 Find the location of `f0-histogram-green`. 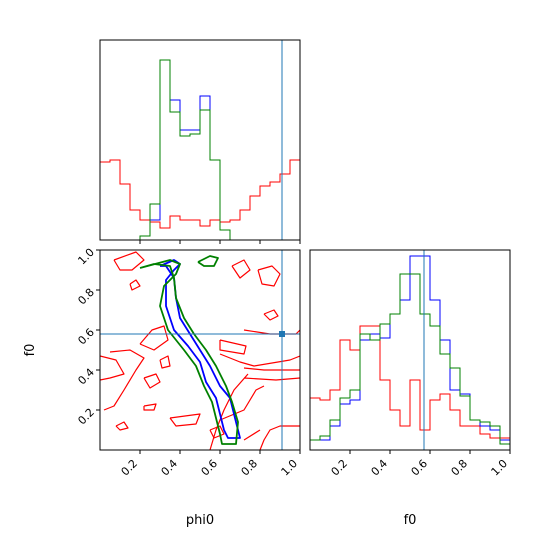

f0-histogram-green is located at coordinates (410, 361).